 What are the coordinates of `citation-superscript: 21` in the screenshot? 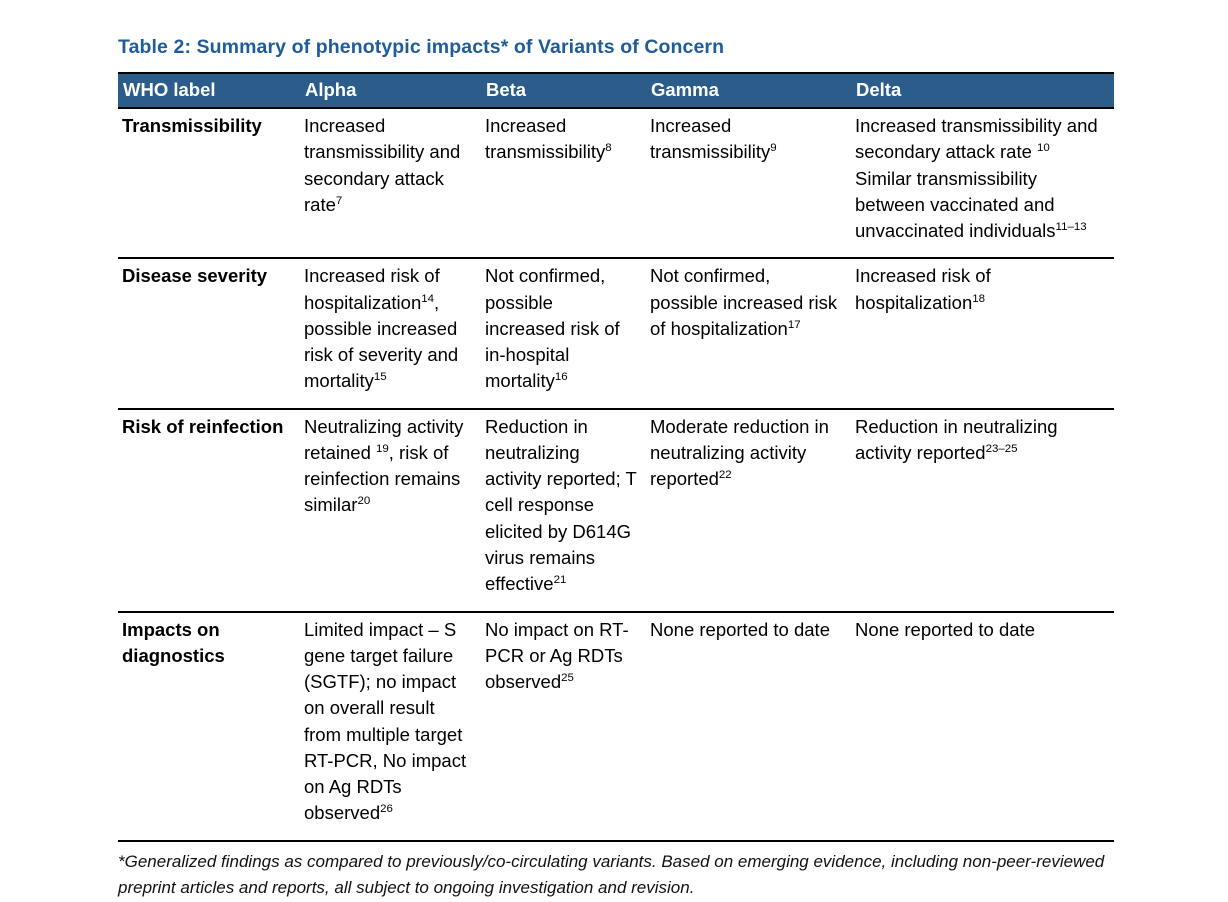 It's located at (560, 580).